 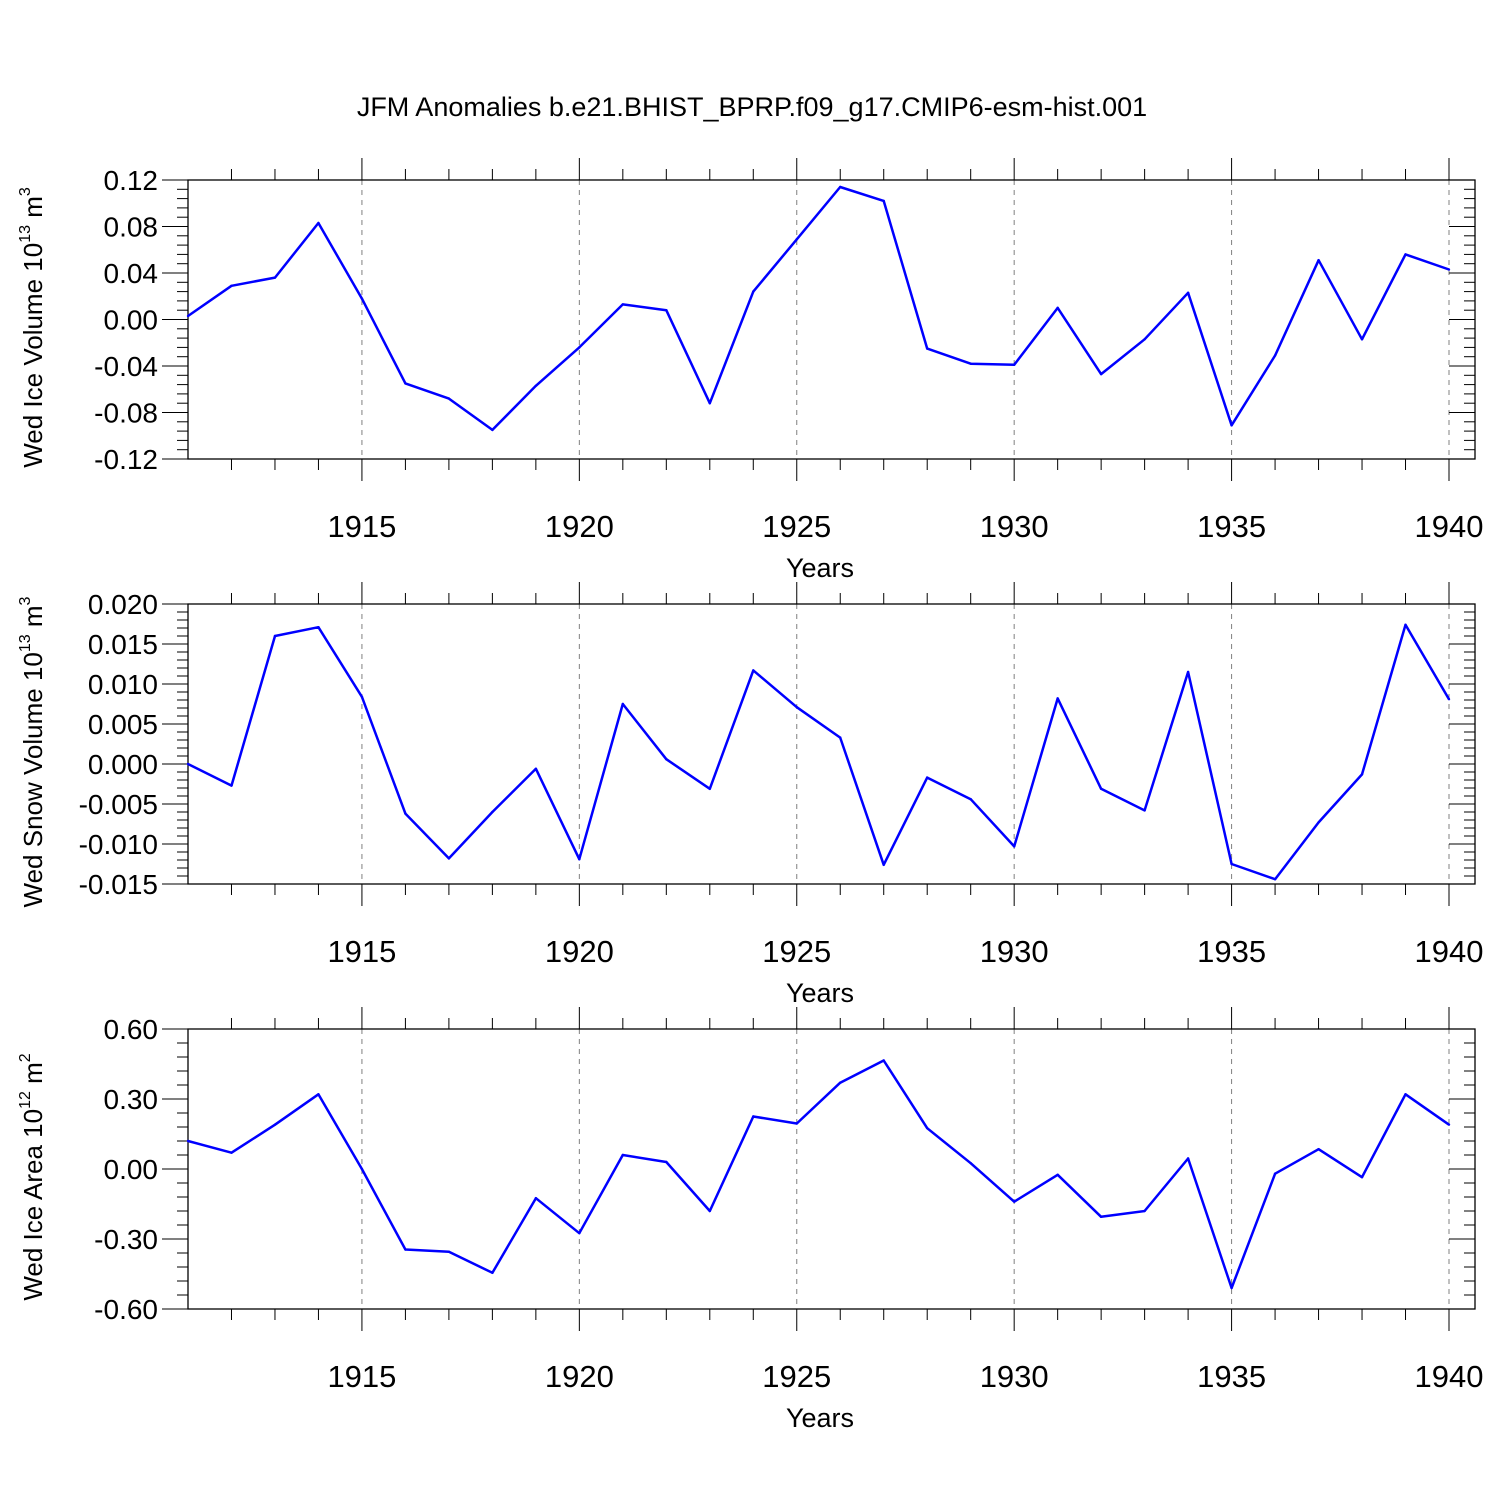 I want to click on series-line-ice-volume, so click(x=818, y=308).